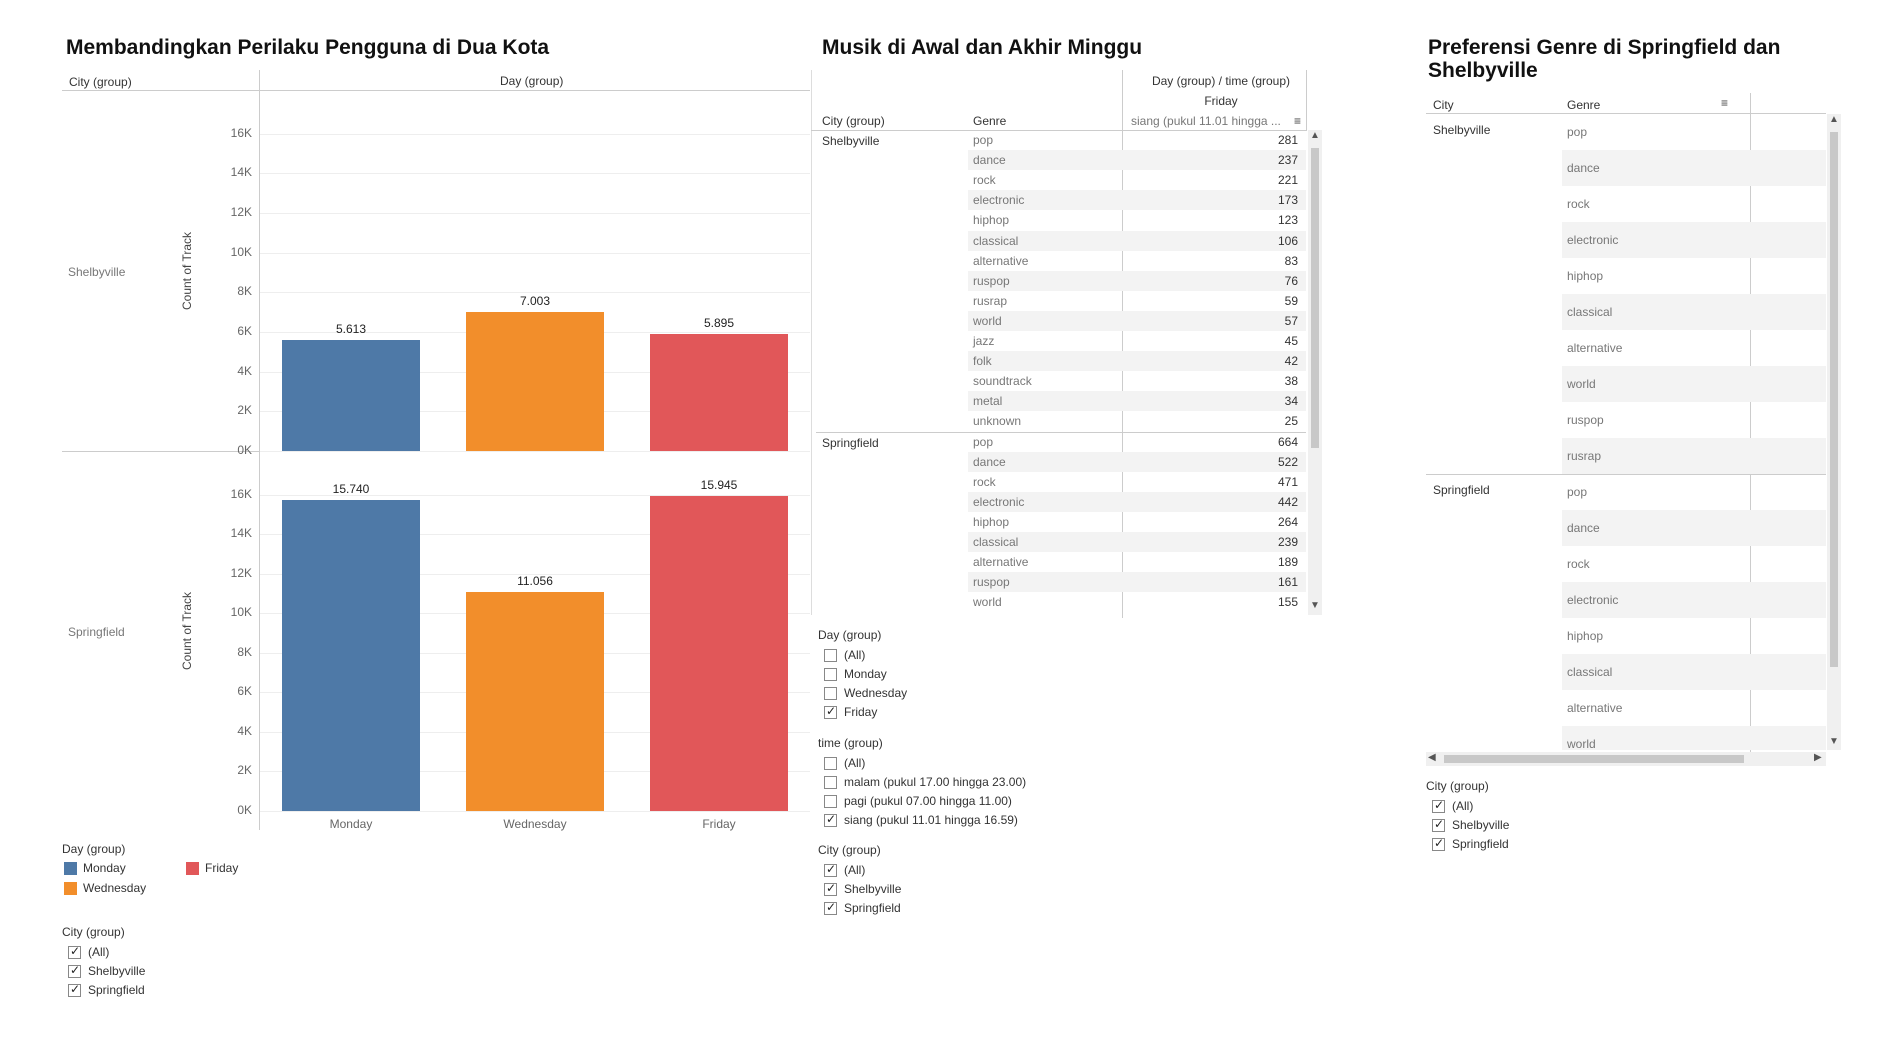 This screenshot has height=1049, width=1885. I want to click on hscroll-thumb, so click(1594, 759).